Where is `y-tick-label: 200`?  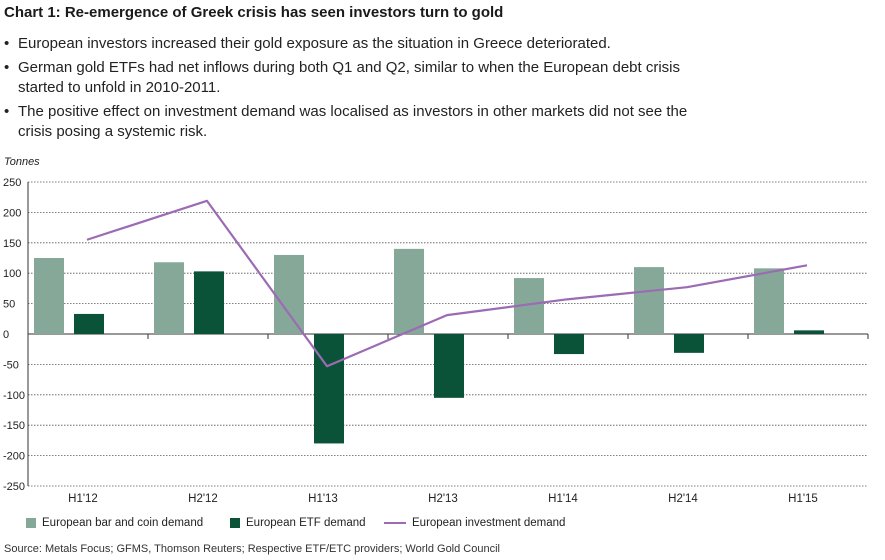
y-tick-label: 200 is located at coordinates (12, 213).